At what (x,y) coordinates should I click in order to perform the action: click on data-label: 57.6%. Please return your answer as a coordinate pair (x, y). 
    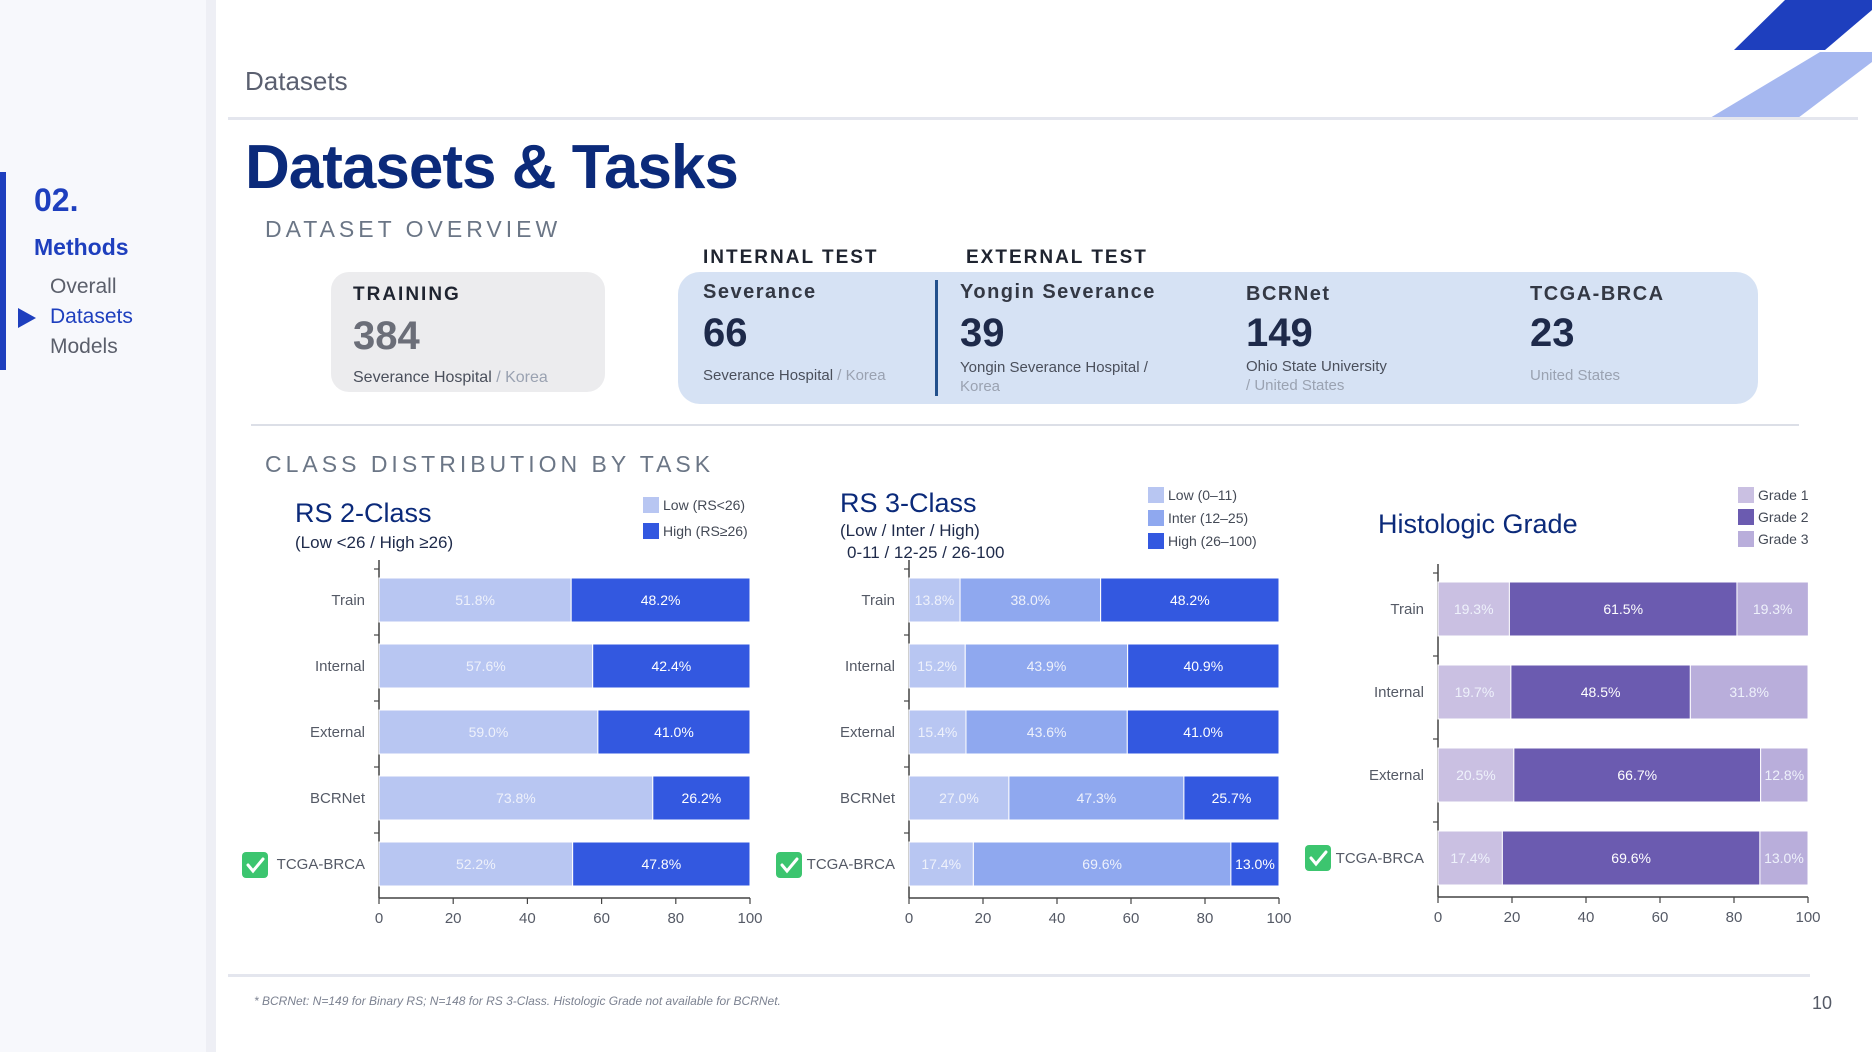
    Looking at the image, I should click on (486, 666).